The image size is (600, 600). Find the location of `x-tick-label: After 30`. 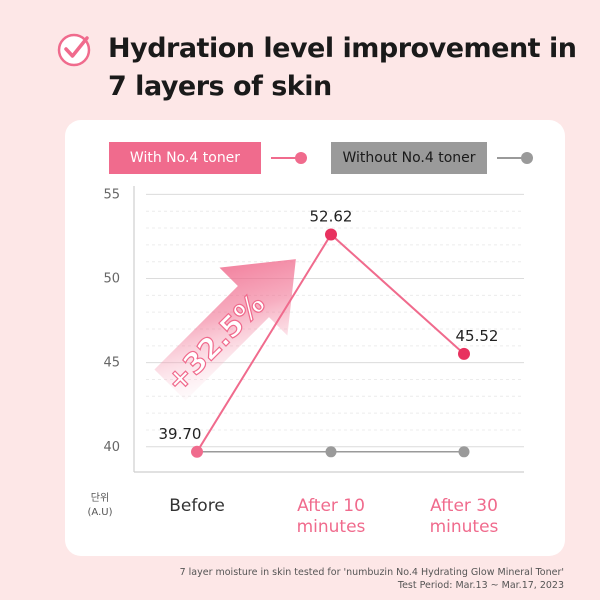

x-tick-label: After 30 is located at coordinates (464, 506).